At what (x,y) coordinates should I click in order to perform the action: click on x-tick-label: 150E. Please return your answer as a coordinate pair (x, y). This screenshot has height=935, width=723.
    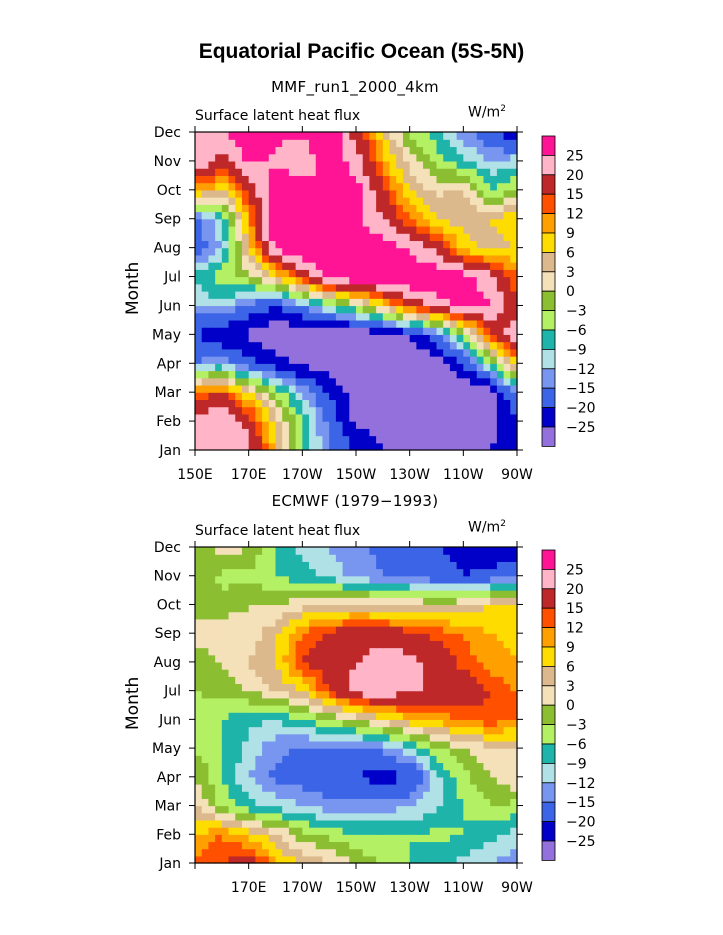
    Looking at the image, I should click on (195, 475).